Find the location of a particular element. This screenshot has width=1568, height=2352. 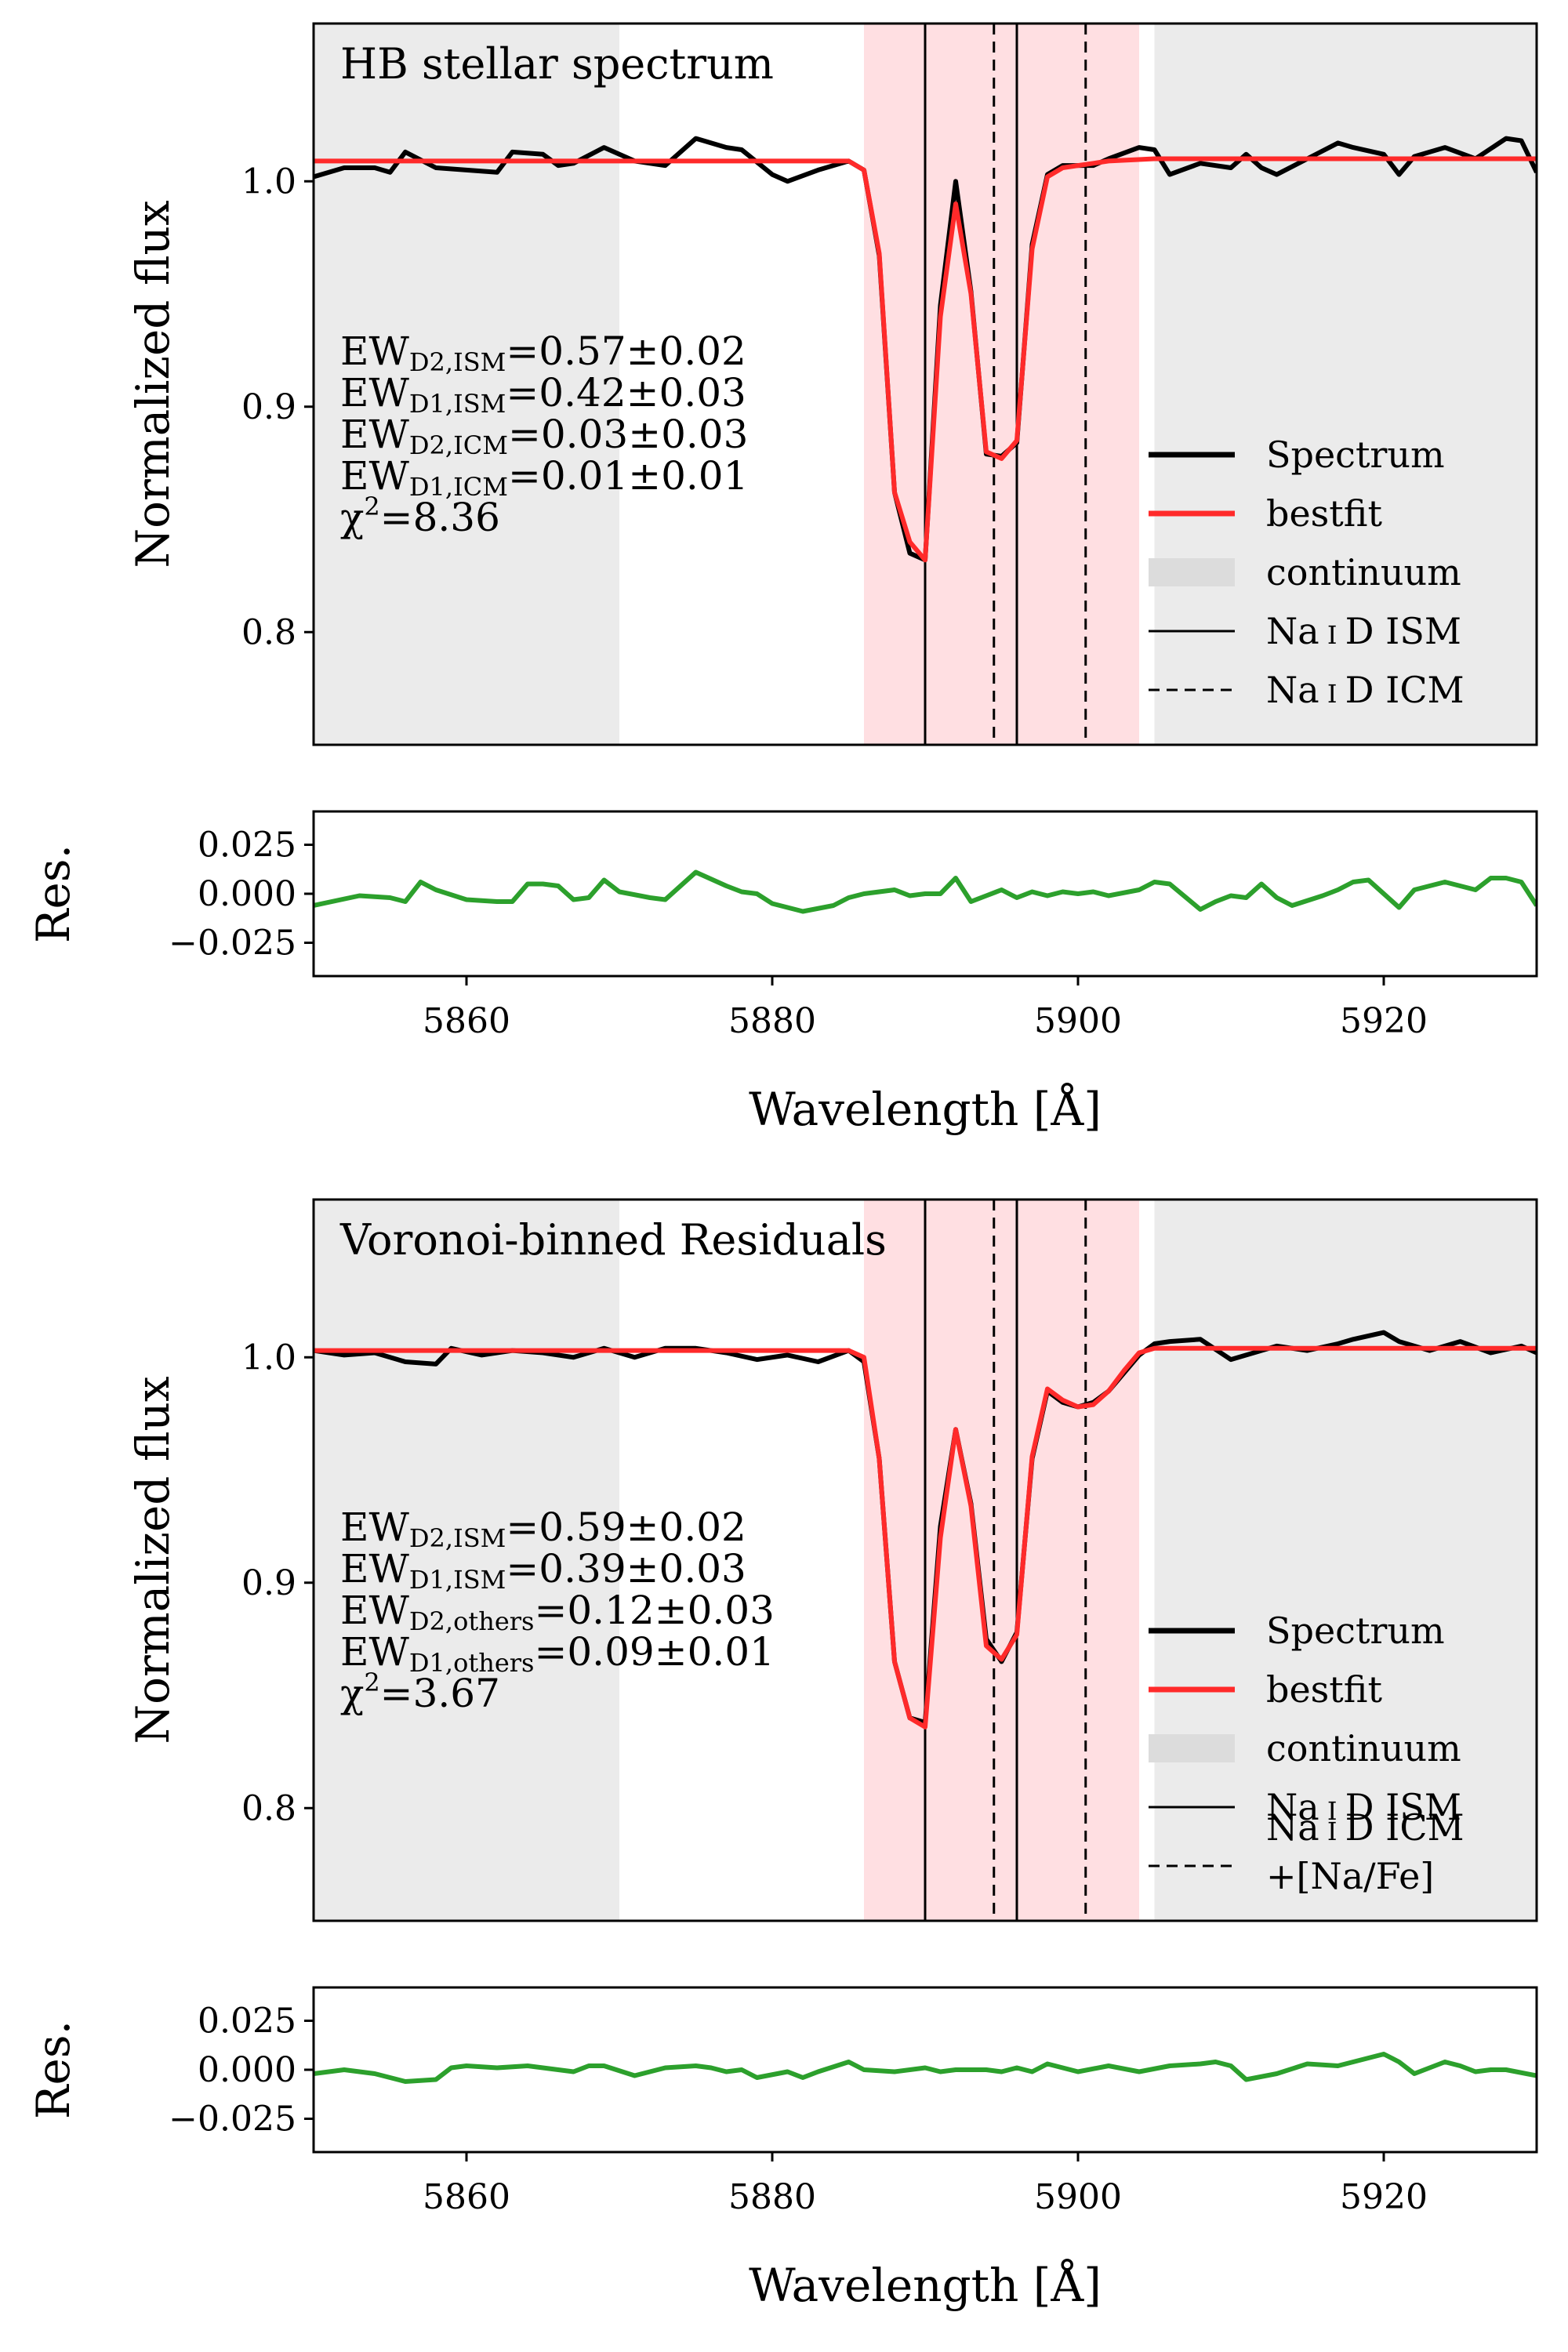

ew-annotation: EWD2,ISM=0.57±0.02 is located at coordinates (543, 352).